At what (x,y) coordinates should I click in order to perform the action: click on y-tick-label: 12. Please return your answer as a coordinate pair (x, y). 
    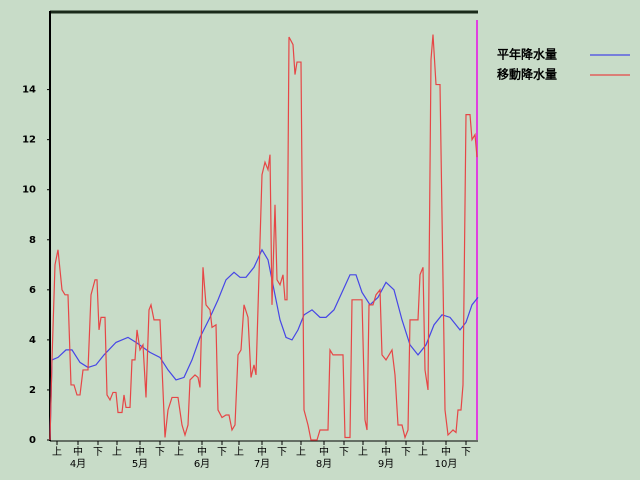
    Looking at the image, I should click on (29, 140).